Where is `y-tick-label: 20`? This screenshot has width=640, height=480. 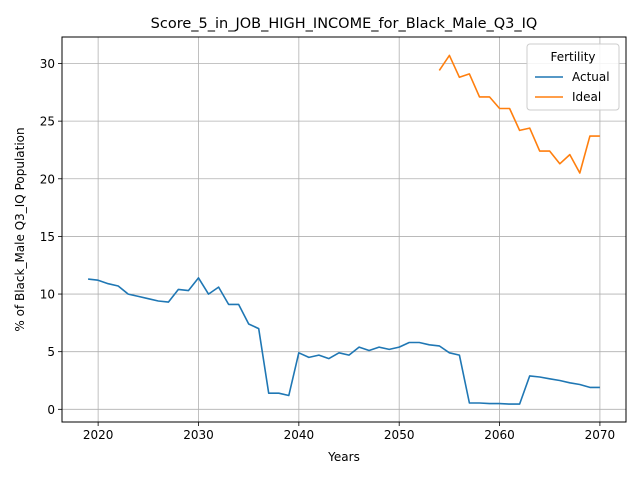 y-tick-label: 20 is located at coordinates (47, 179).